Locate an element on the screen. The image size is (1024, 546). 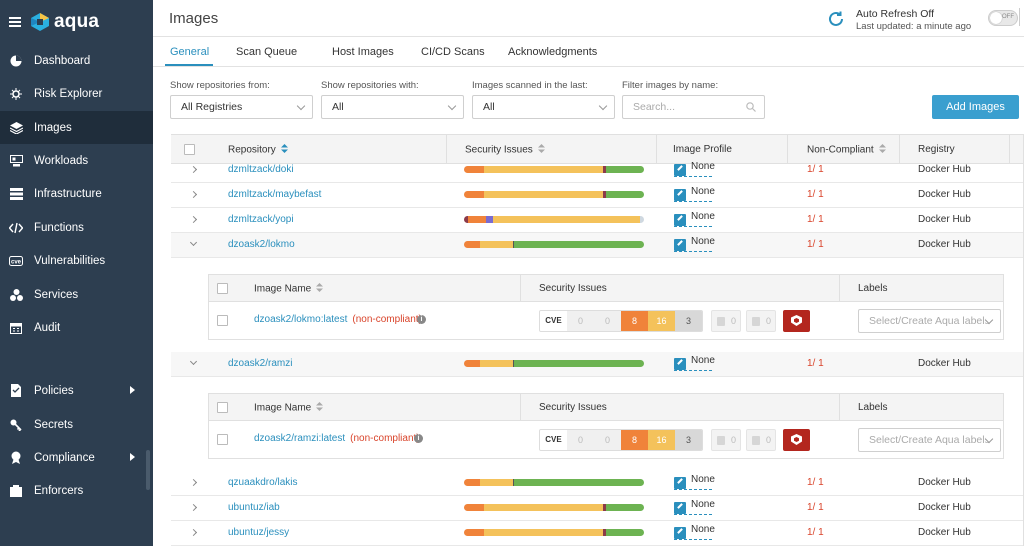
repos-from-select: All Registries is located at coordinates (241, 107).